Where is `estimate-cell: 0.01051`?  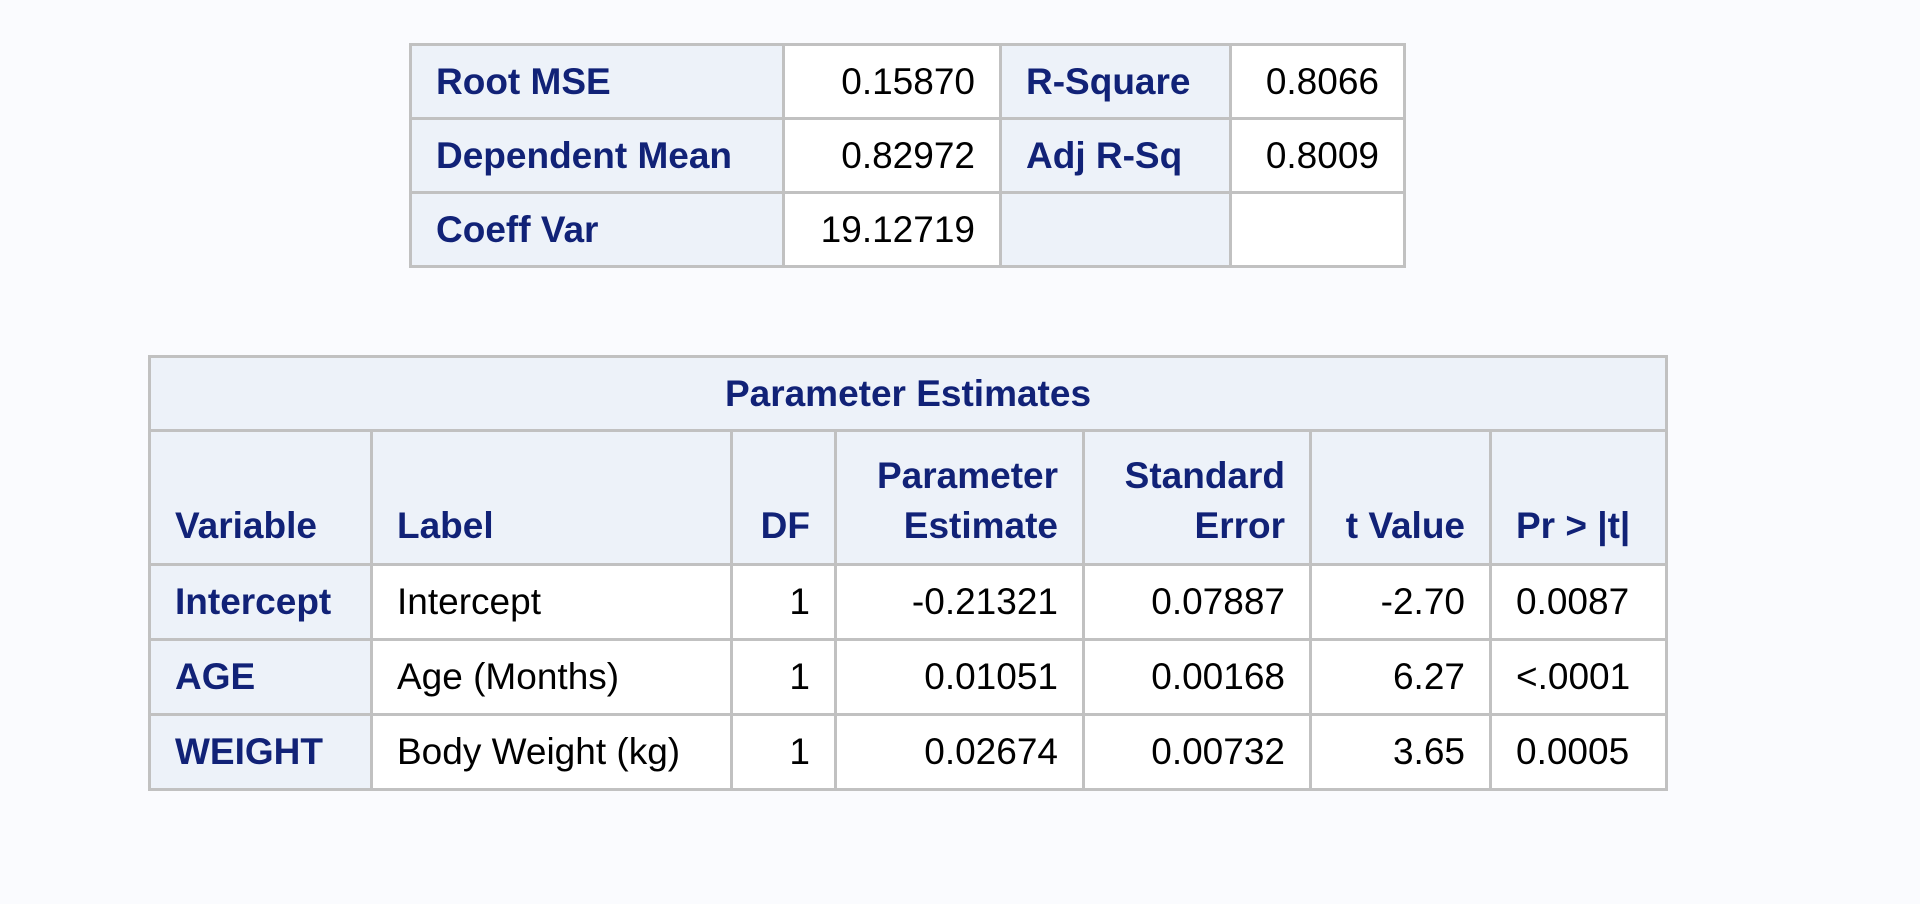 estimate-cell: 0.01051 is located at coordinates (959, 677).